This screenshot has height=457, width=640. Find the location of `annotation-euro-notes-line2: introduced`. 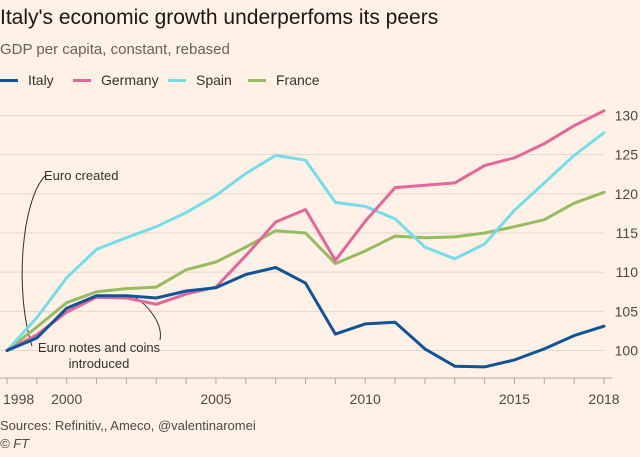

annotation-euro-notes-line2: introduced is located at coordinates (99, 363).